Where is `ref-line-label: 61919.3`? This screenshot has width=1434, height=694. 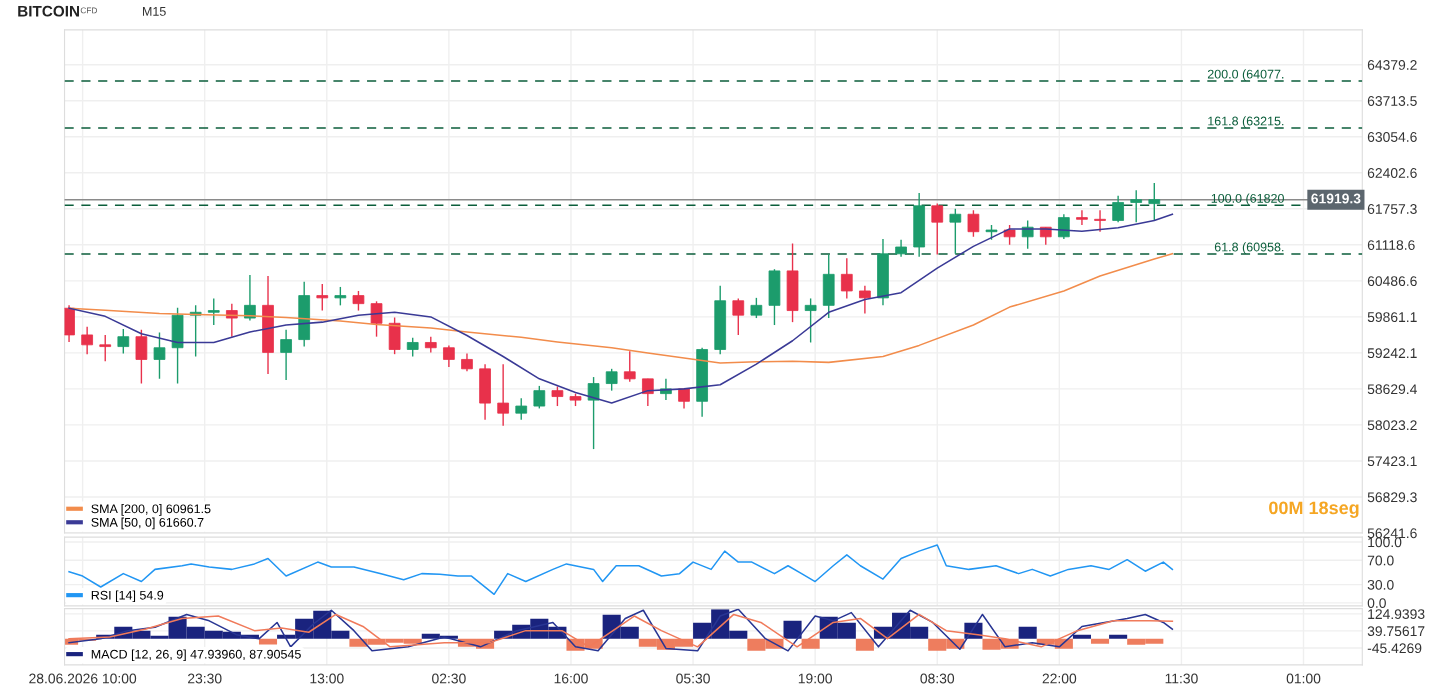 ref-line-label: 61919.3 is located at coordinates (1336, 198).